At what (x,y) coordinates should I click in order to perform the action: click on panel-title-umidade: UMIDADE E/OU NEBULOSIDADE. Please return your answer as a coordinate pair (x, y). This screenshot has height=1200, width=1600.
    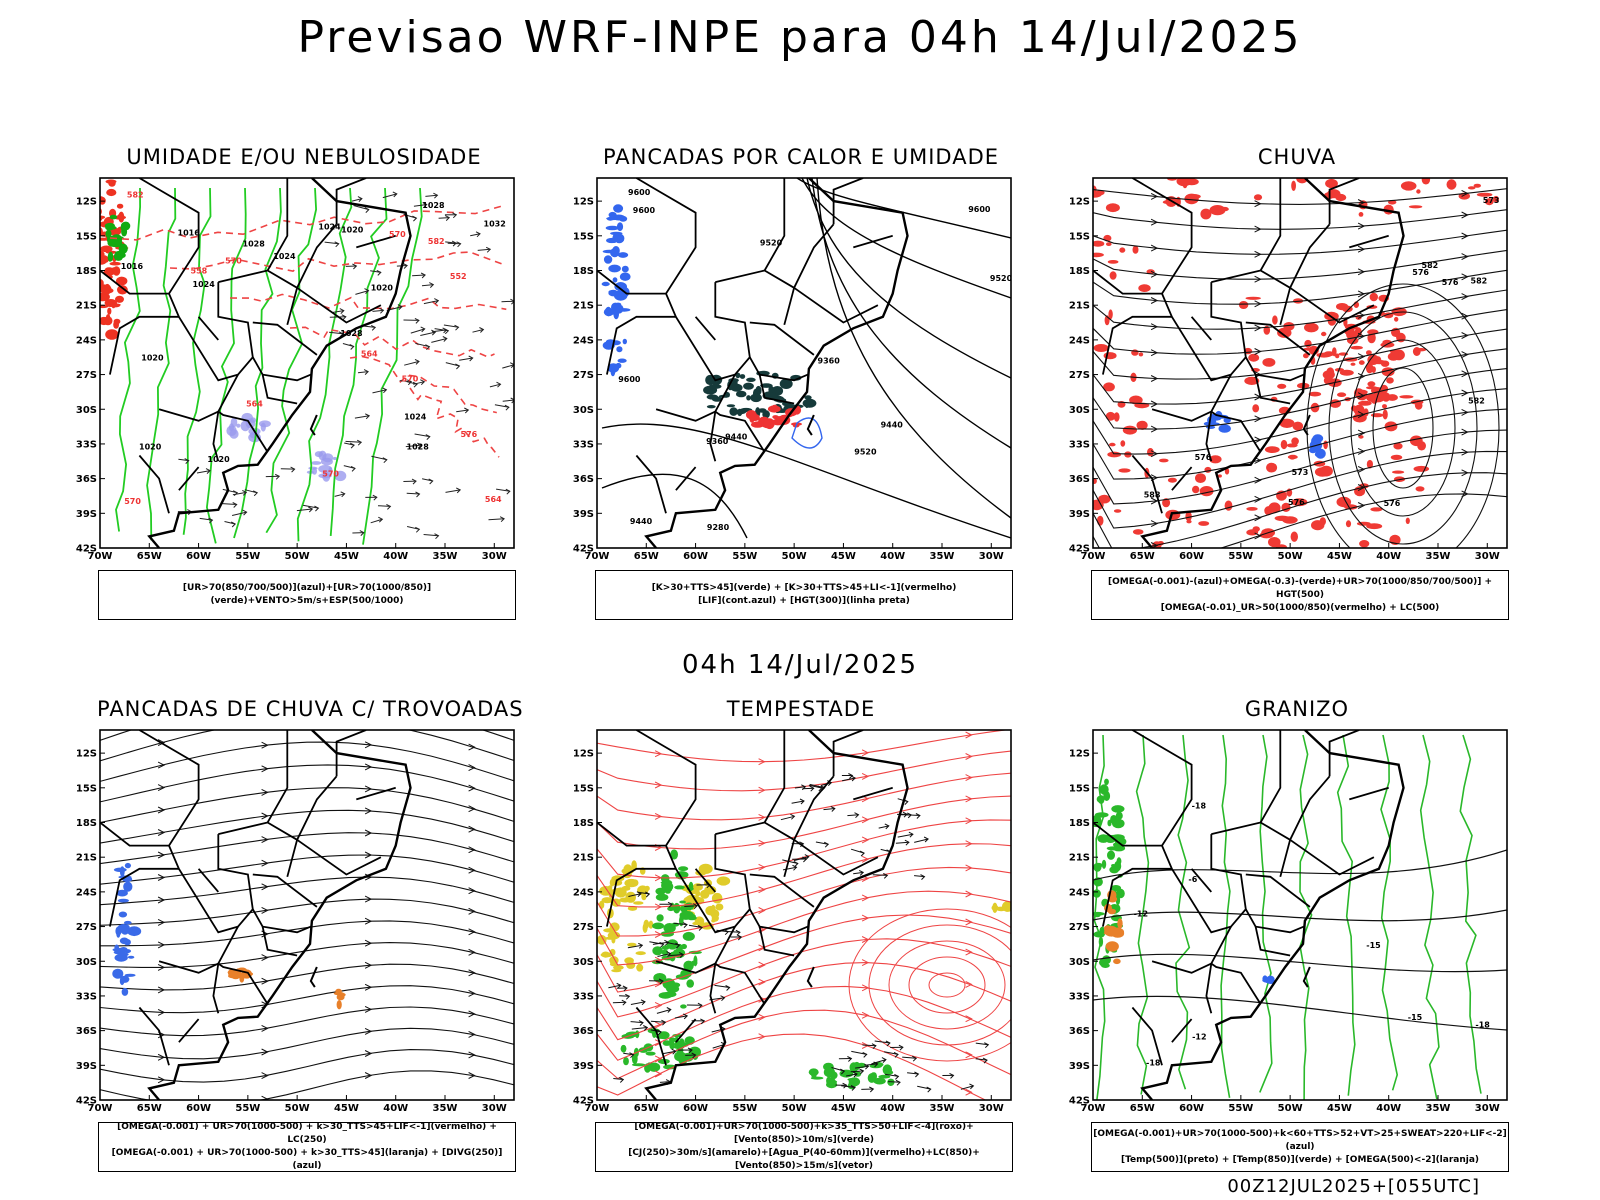
    Looking at the image, I should click on (304, 157).